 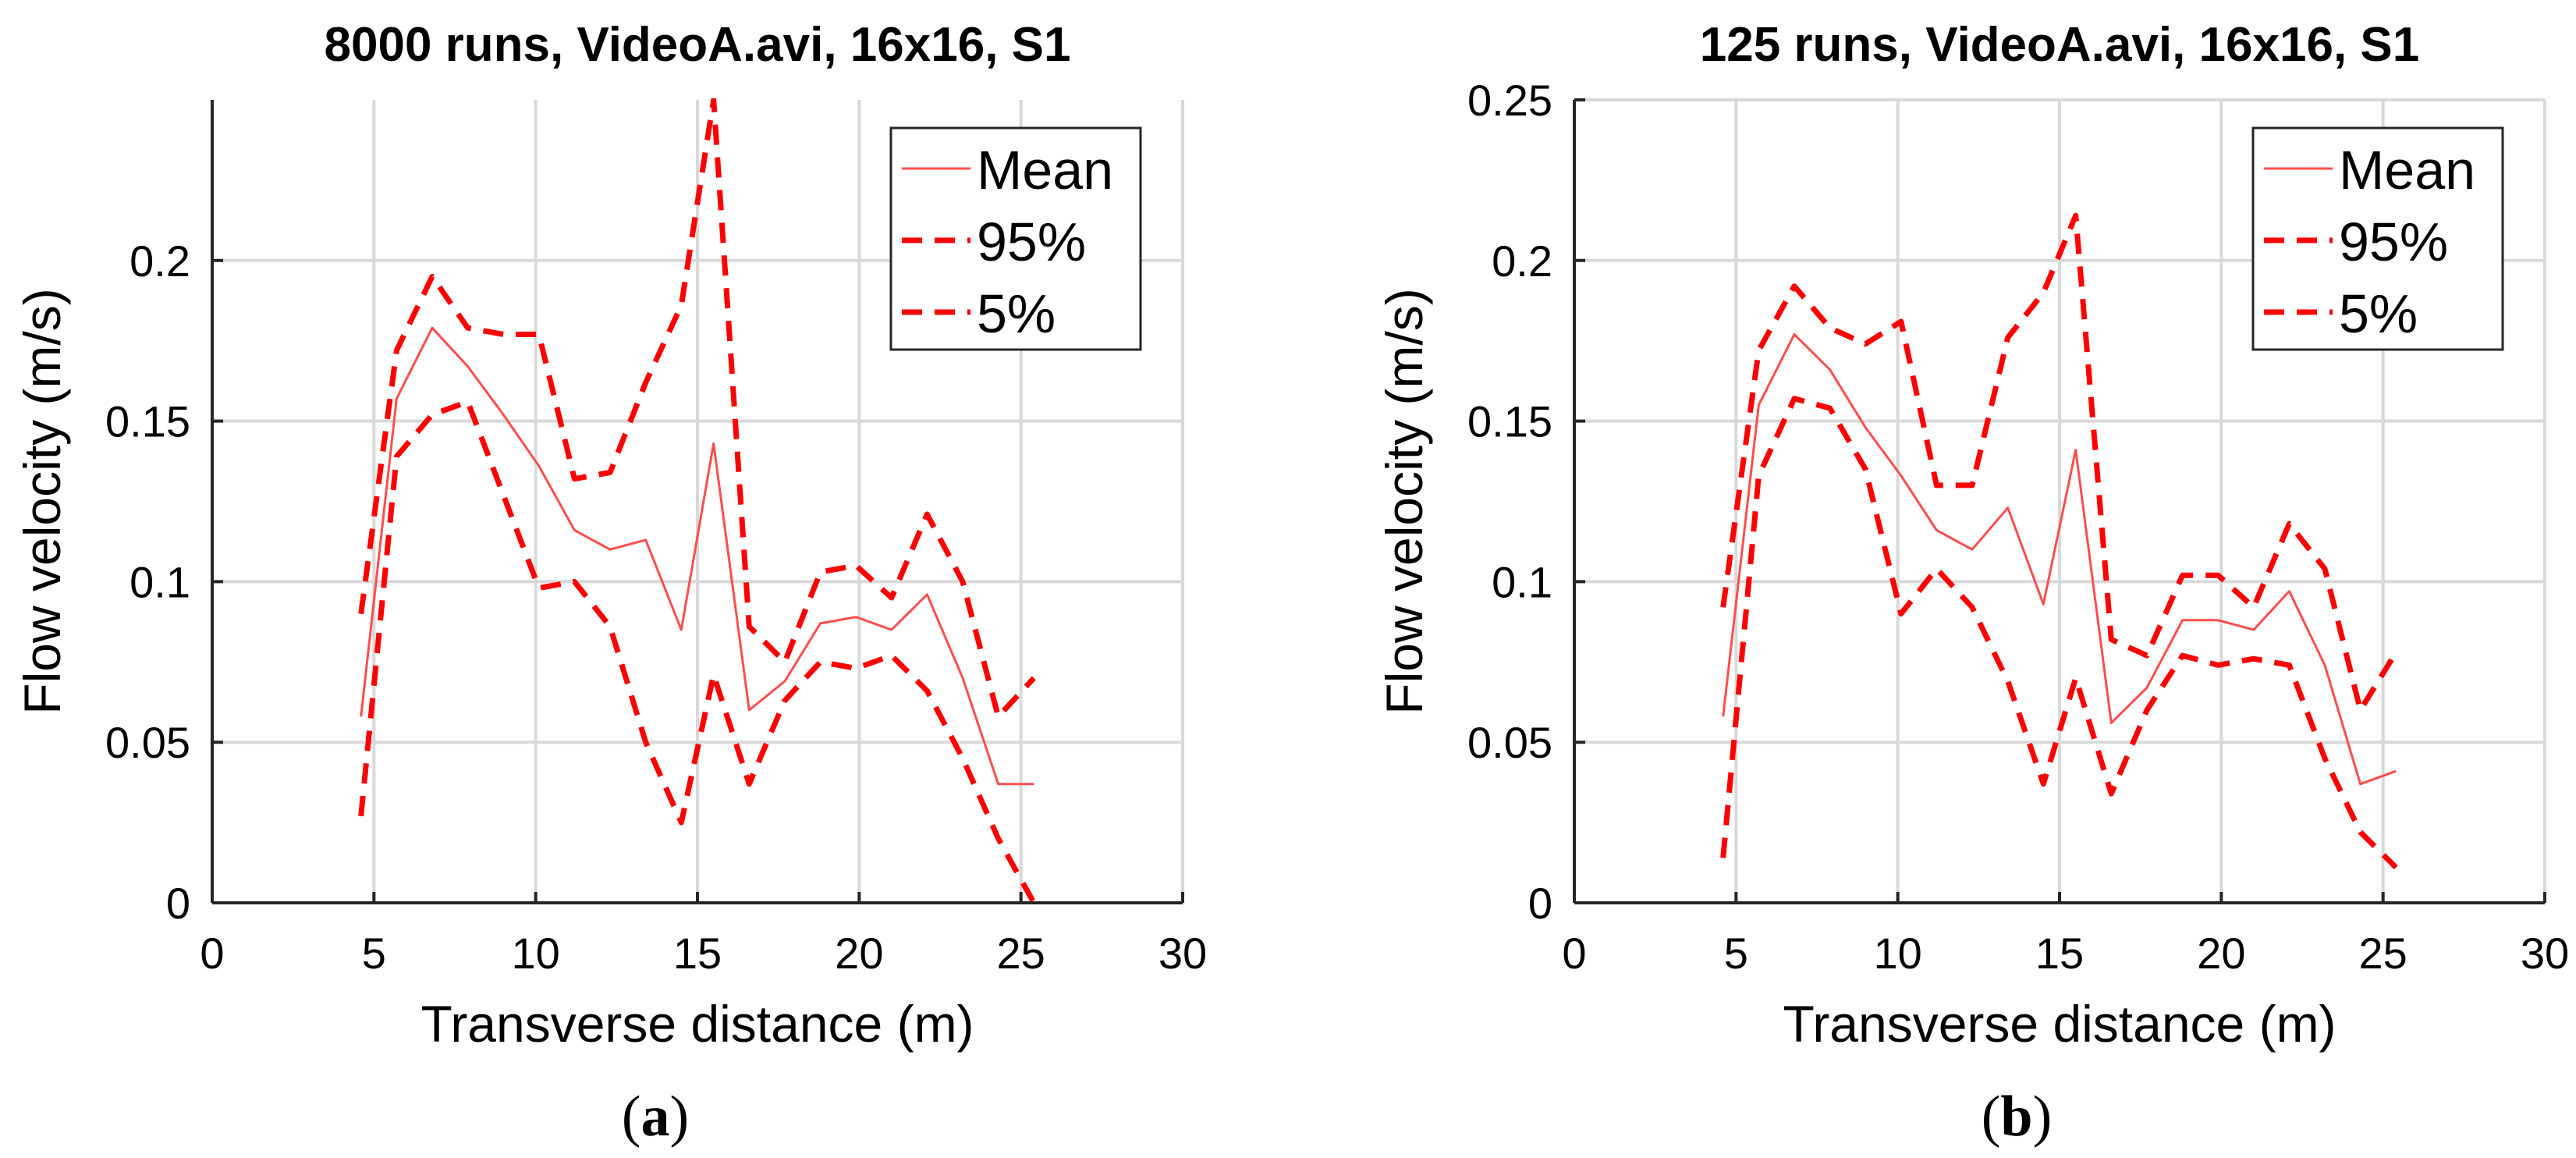 I want to click on panel-caption: (b), so click(x=2017, y=1117).